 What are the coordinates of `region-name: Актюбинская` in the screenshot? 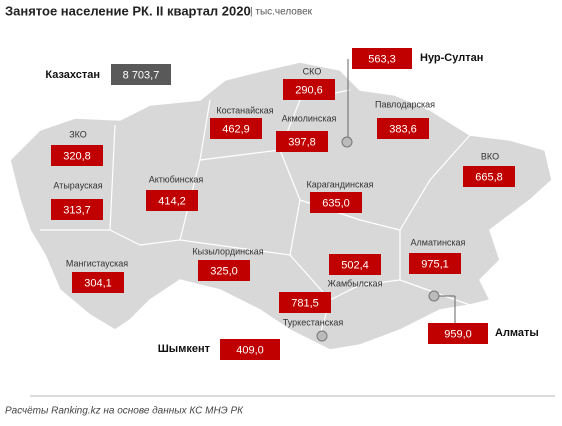 It's located at (176, 179).